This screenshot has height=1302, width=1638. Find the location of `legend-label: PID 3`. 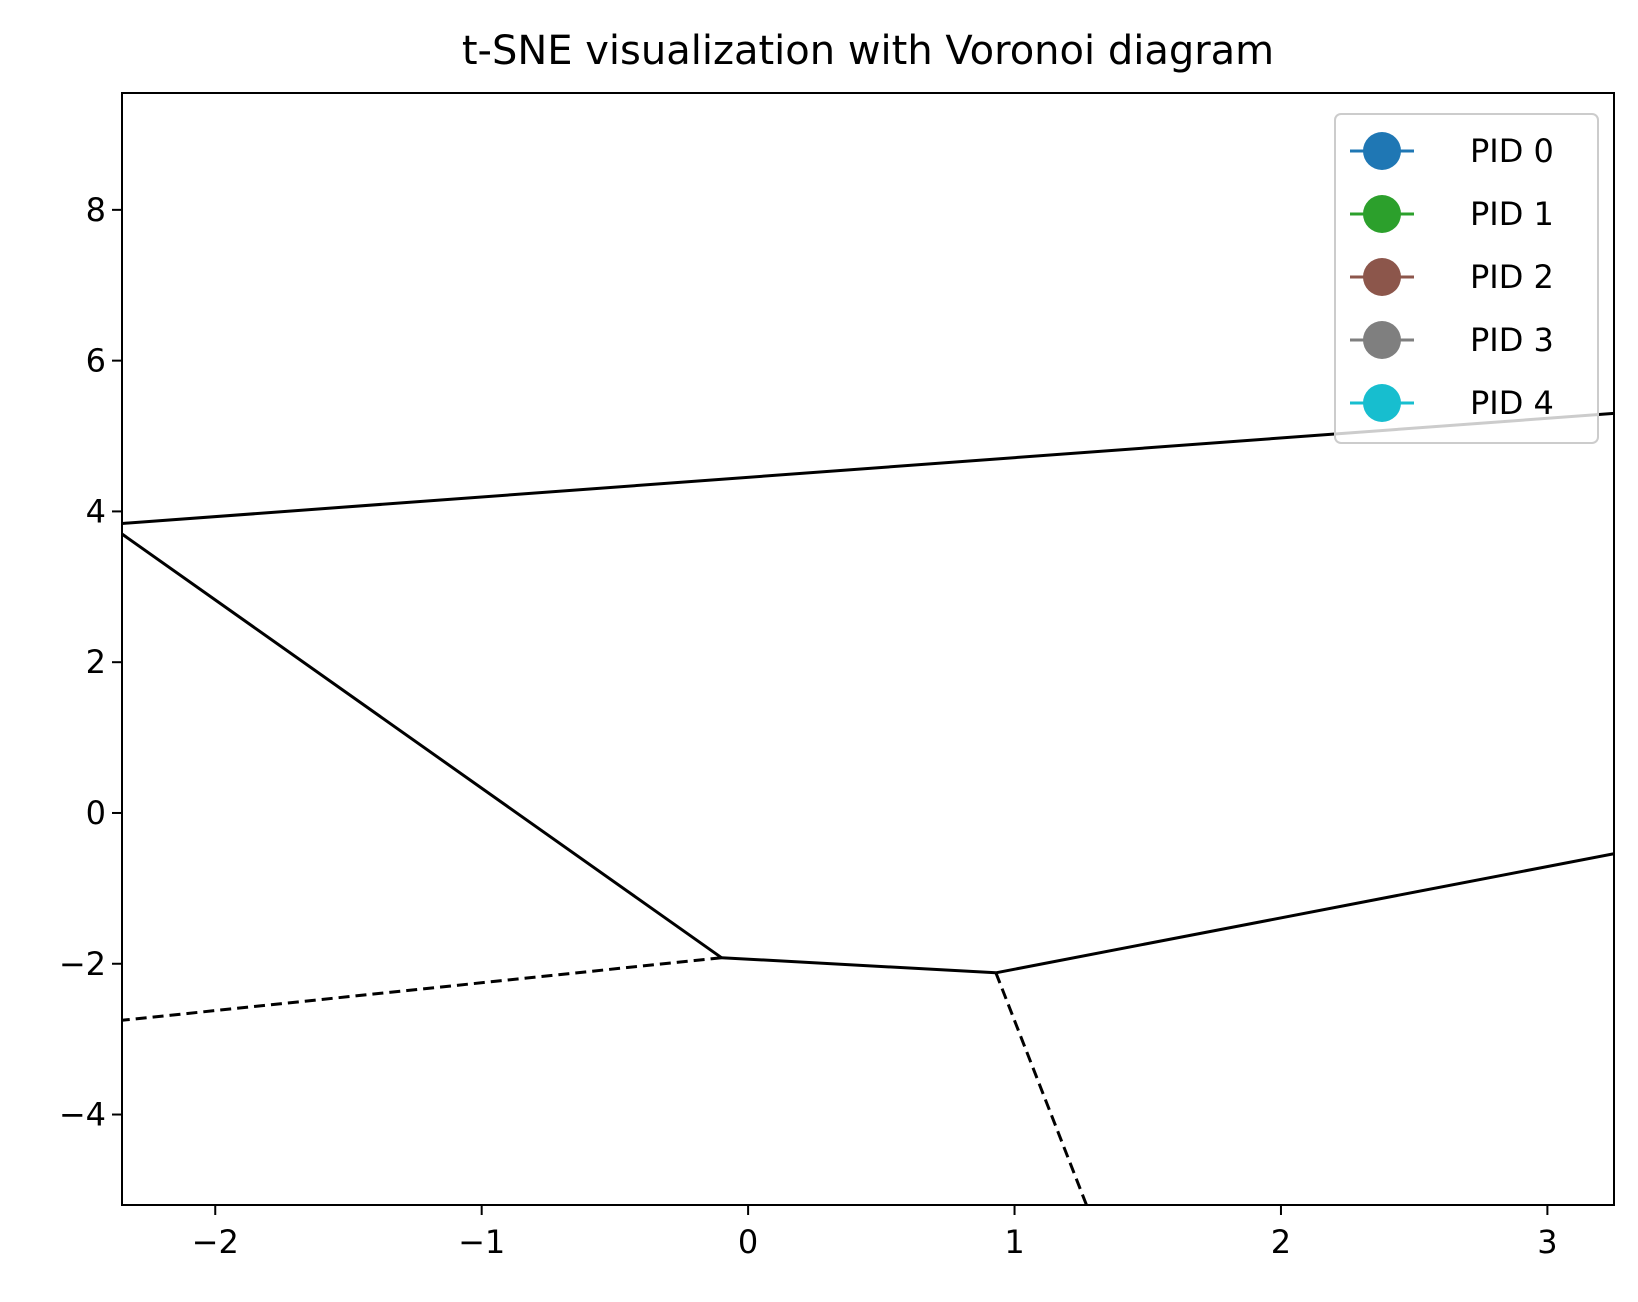

legend-label: PID 3 is located at coordinates (1512, 340).